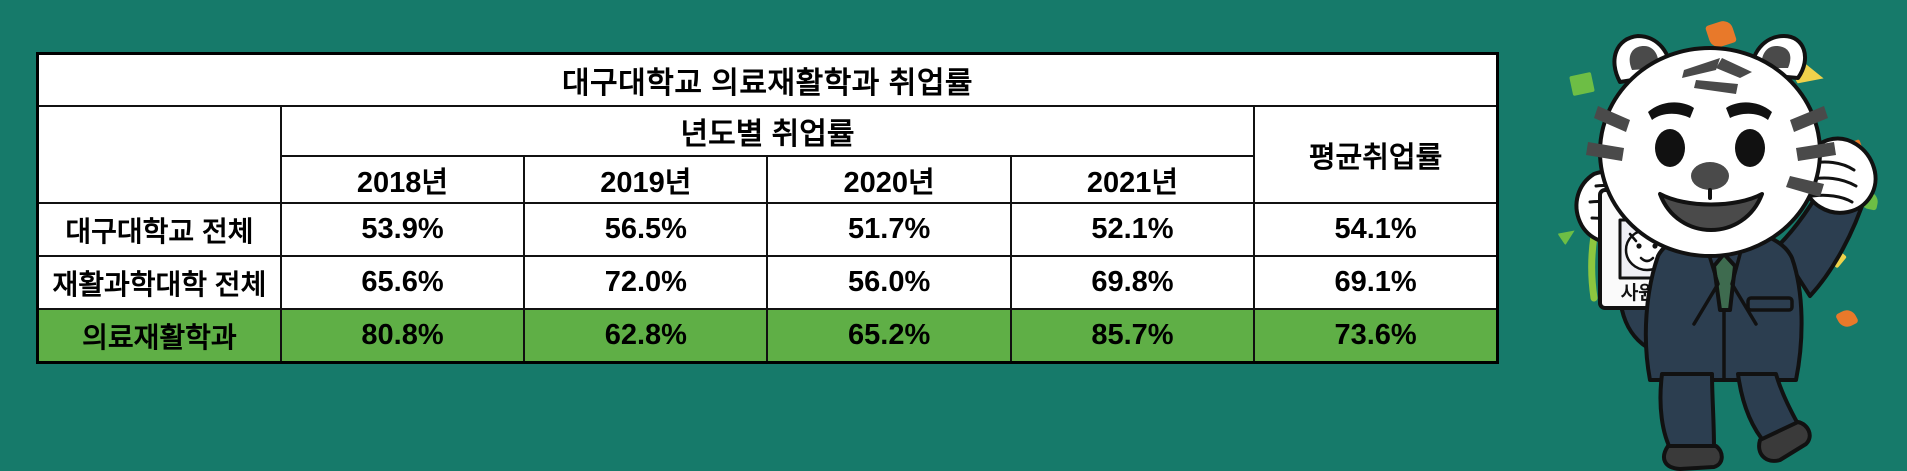 The width and height of the screenshot is (1907, 471). Describe the element at coordinates (402, 336) in the screenshot. I see `cell-department-2018: 80.8%` at that location.